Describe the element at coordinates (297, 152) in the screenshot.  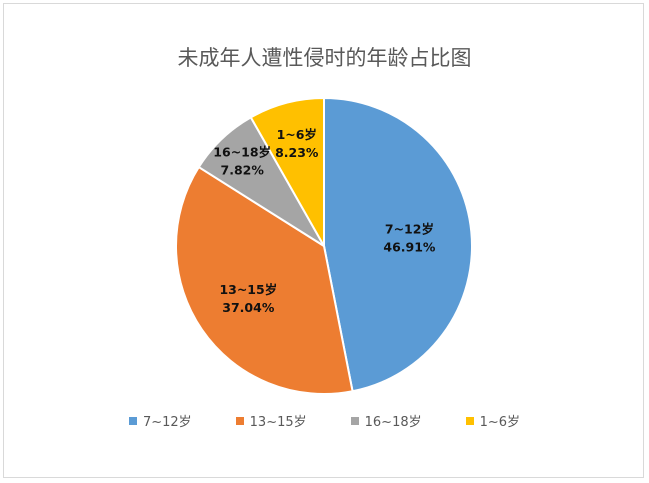
I see `slice-value-label: 8.23%` at that location.